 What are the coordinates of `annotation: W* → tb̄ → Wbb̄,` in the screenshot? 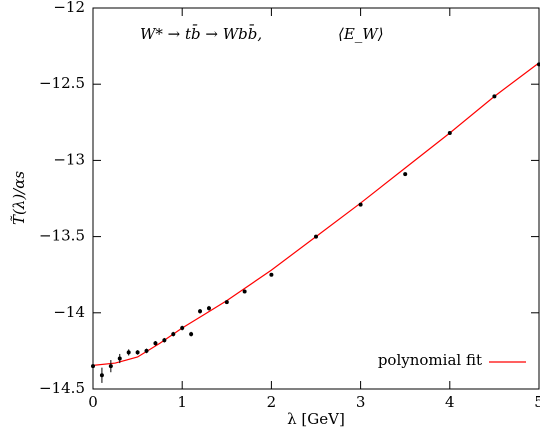 It's located at (201, 34).